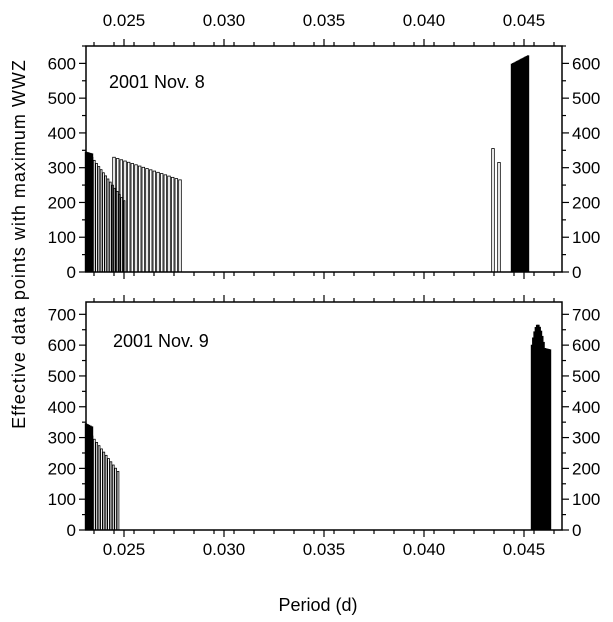  What do you see at coordinates (157, 82) in the screenshot?
I see `panel-1-annotation: 2001 Nov. 8` at bounding box center [157, 82].